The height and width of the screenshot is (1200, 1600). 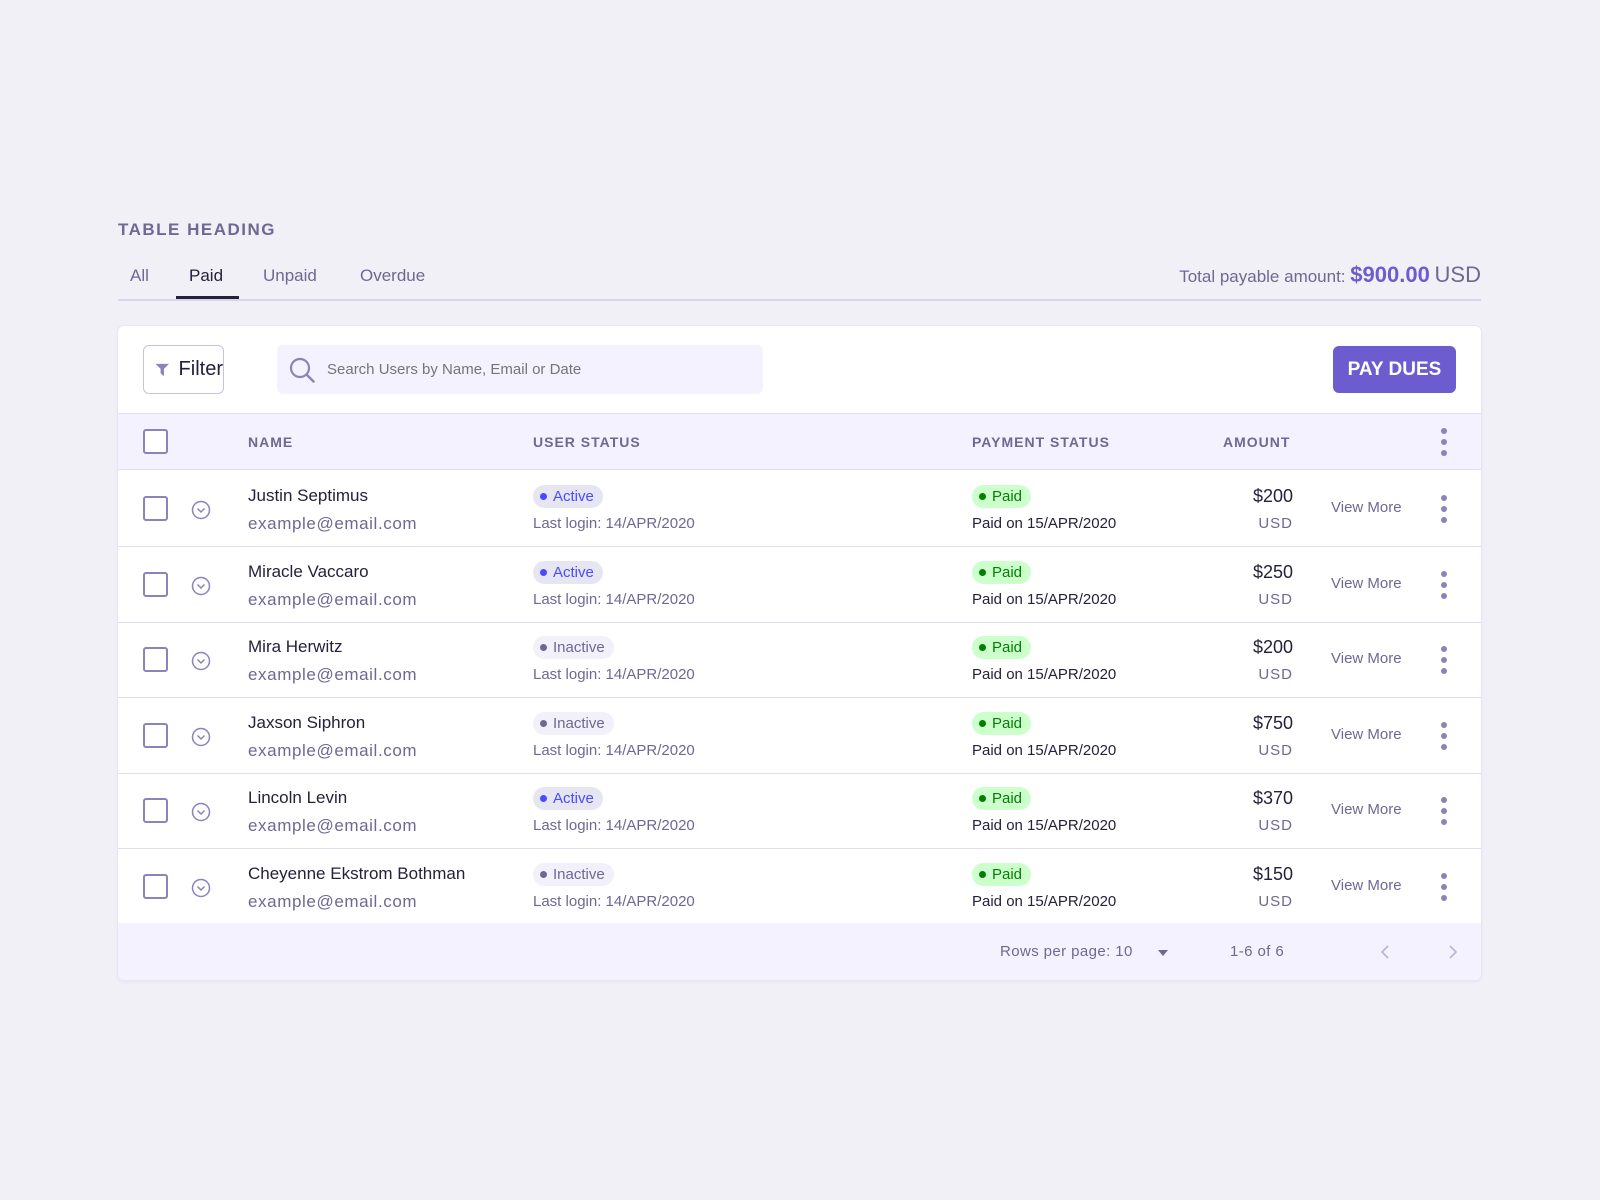 What do you see at coordinates (799, 951) in the screenshot?
I see `table-footer: Rows per page: 10 1-6 of 6` at bounding box center [799, 951].